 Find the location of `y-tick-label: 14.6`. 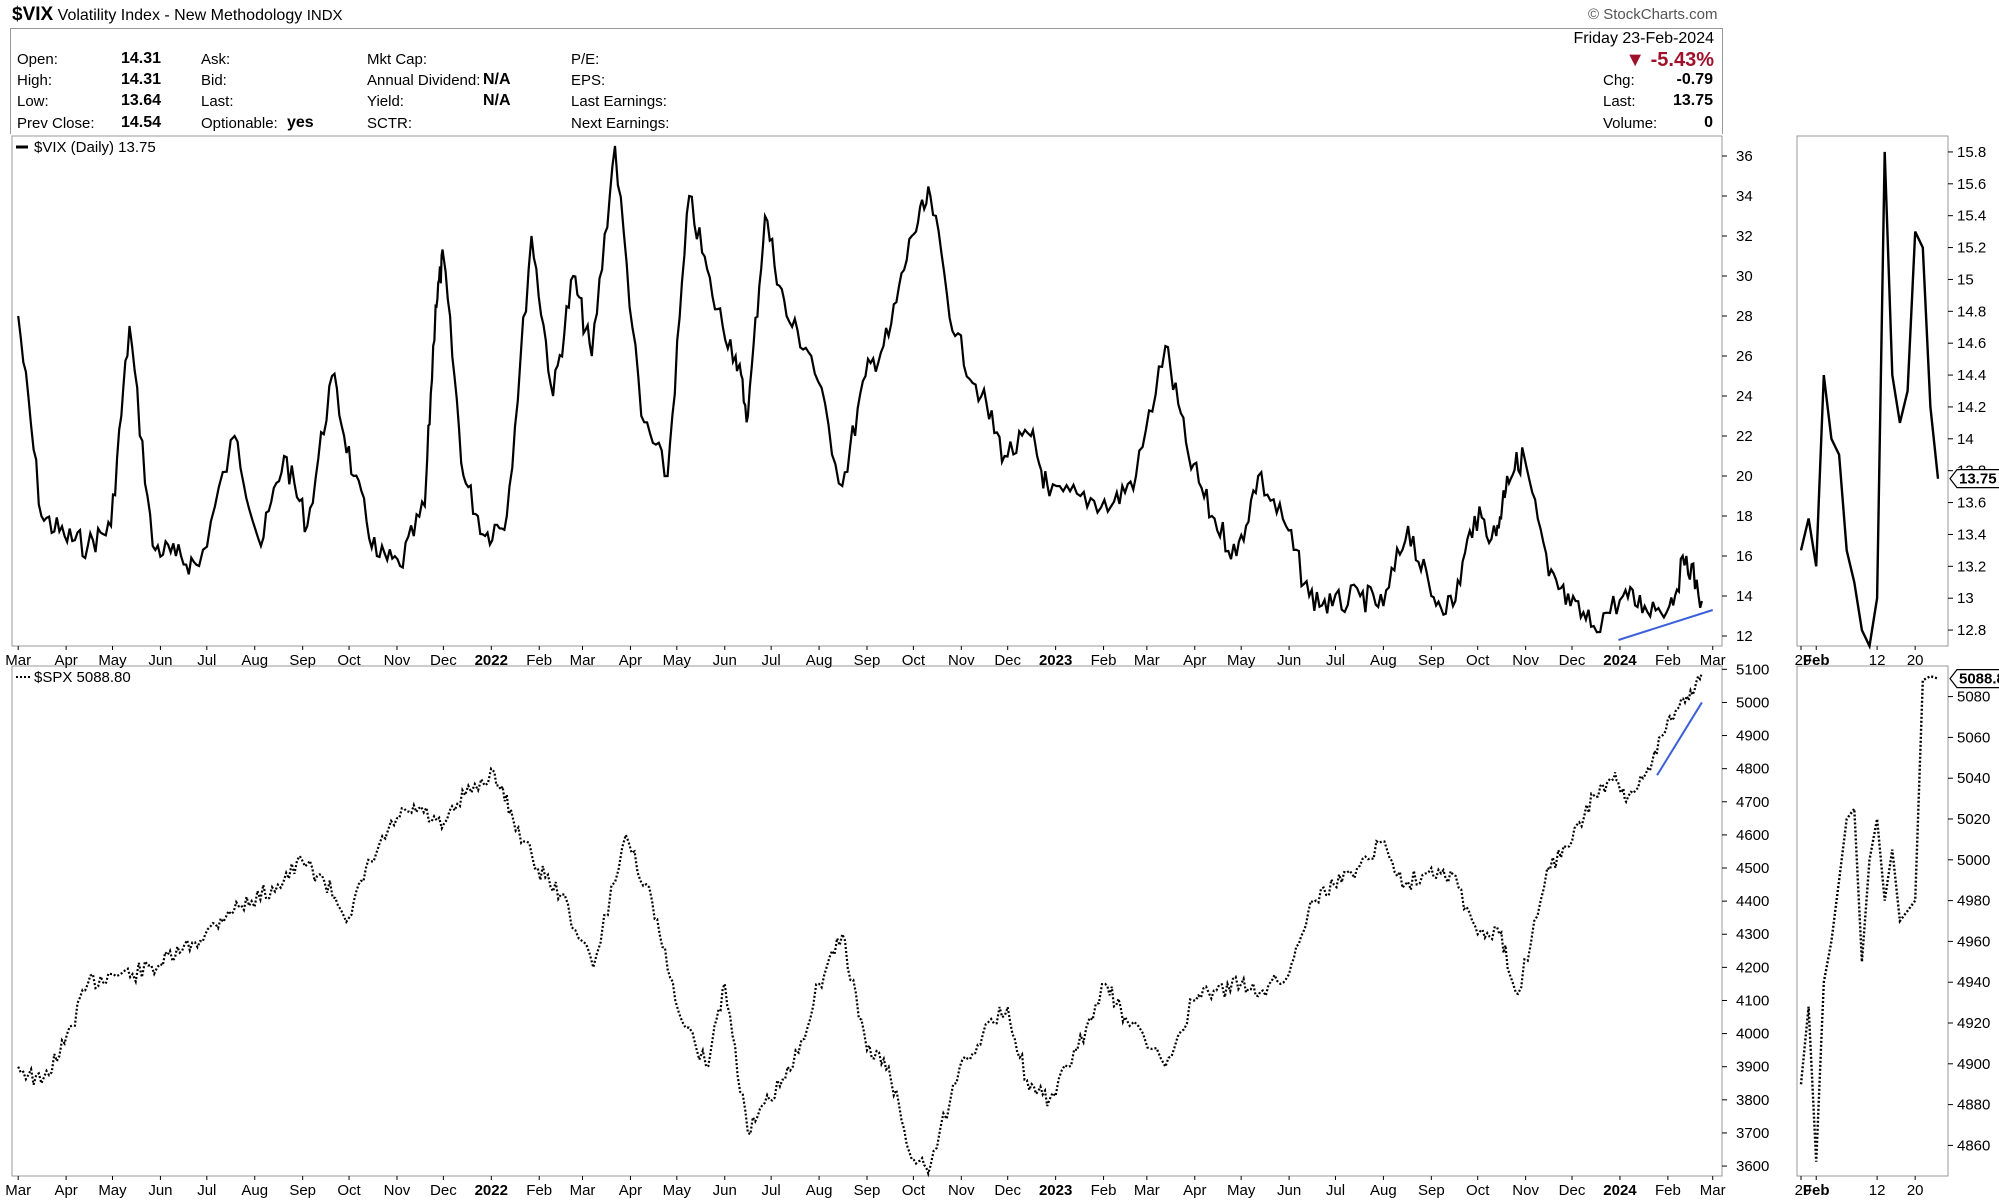

y-tick-label: 14.6 is located at coordinates (1971, 343).